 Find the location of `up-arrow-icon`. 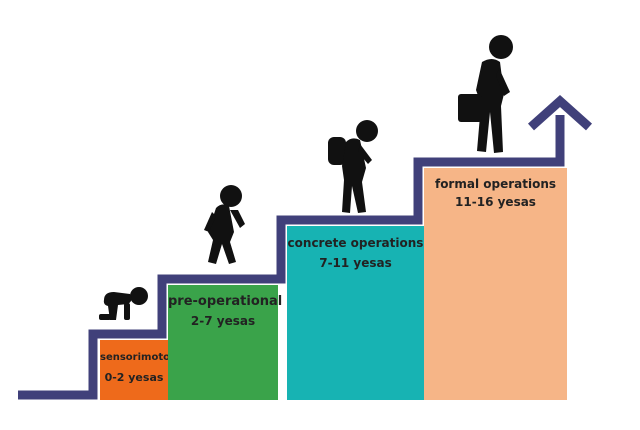

up-arrow-icon is located at coordinates (560, 112).